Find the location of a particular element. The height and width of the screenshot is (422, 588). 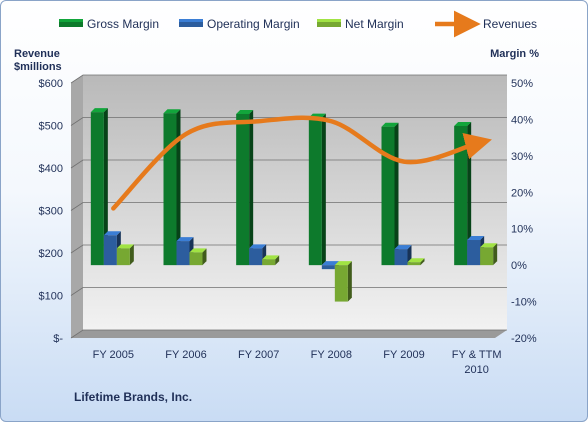

right-tick-label: -20% is located at coordinates (524, 339).